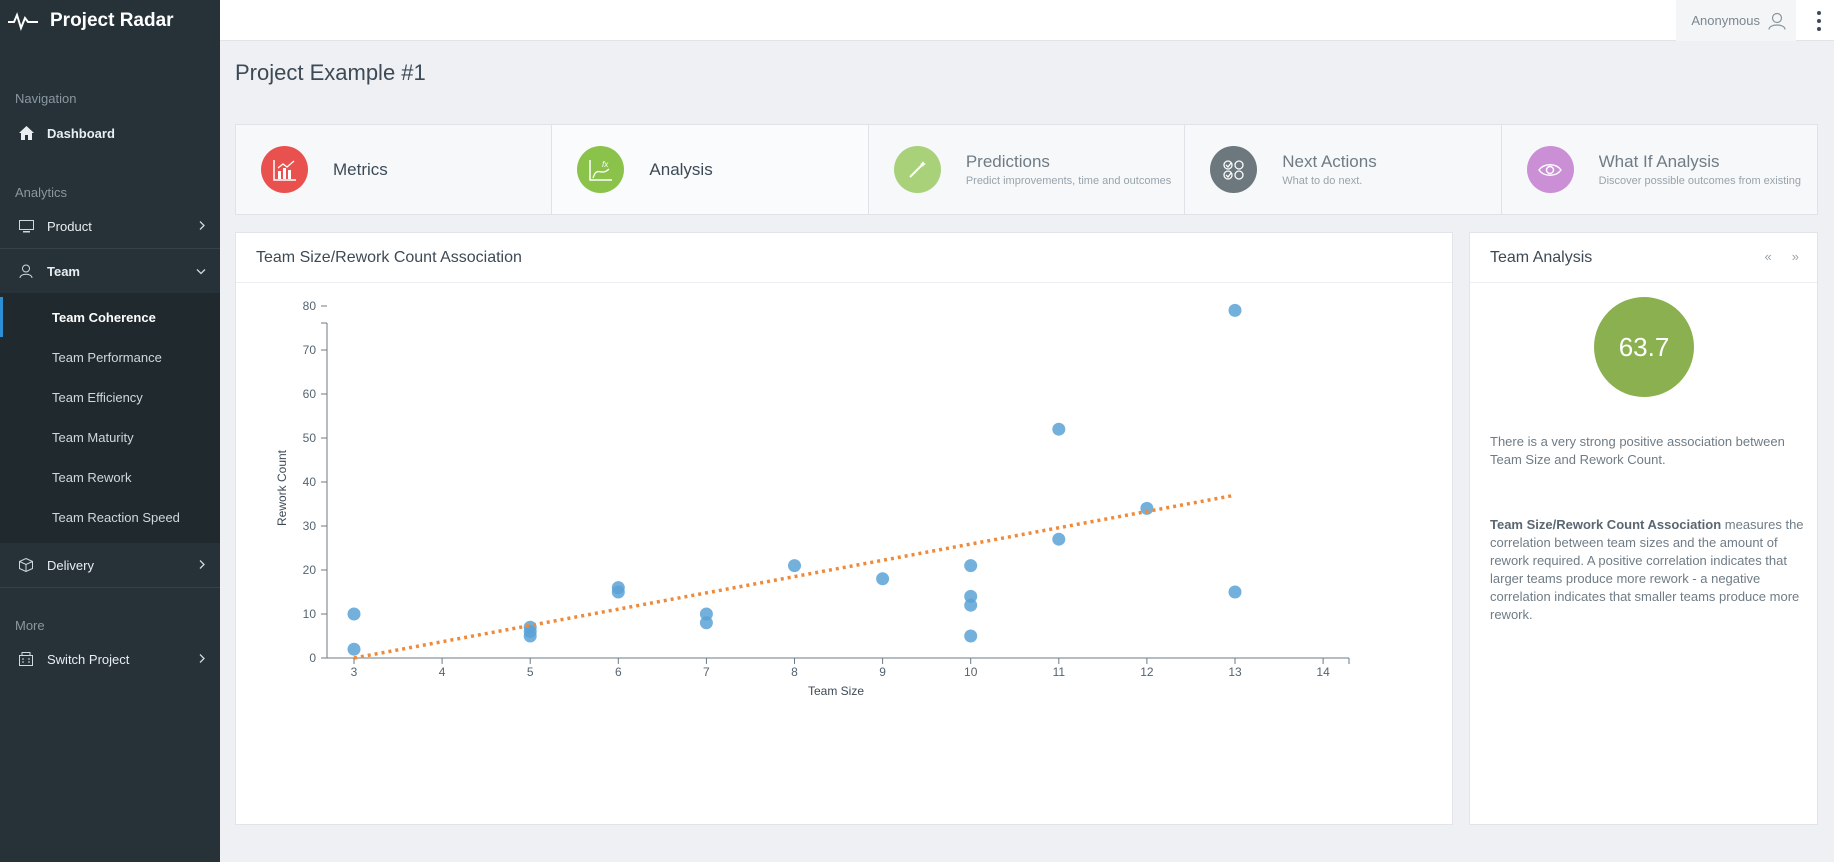 The width and height of the screenshot is (1834, 862). What do you see at coordinates (1323, 672) in the screenshot?
I see `x-tick-label: 14` at bounding box center [1323, 672].